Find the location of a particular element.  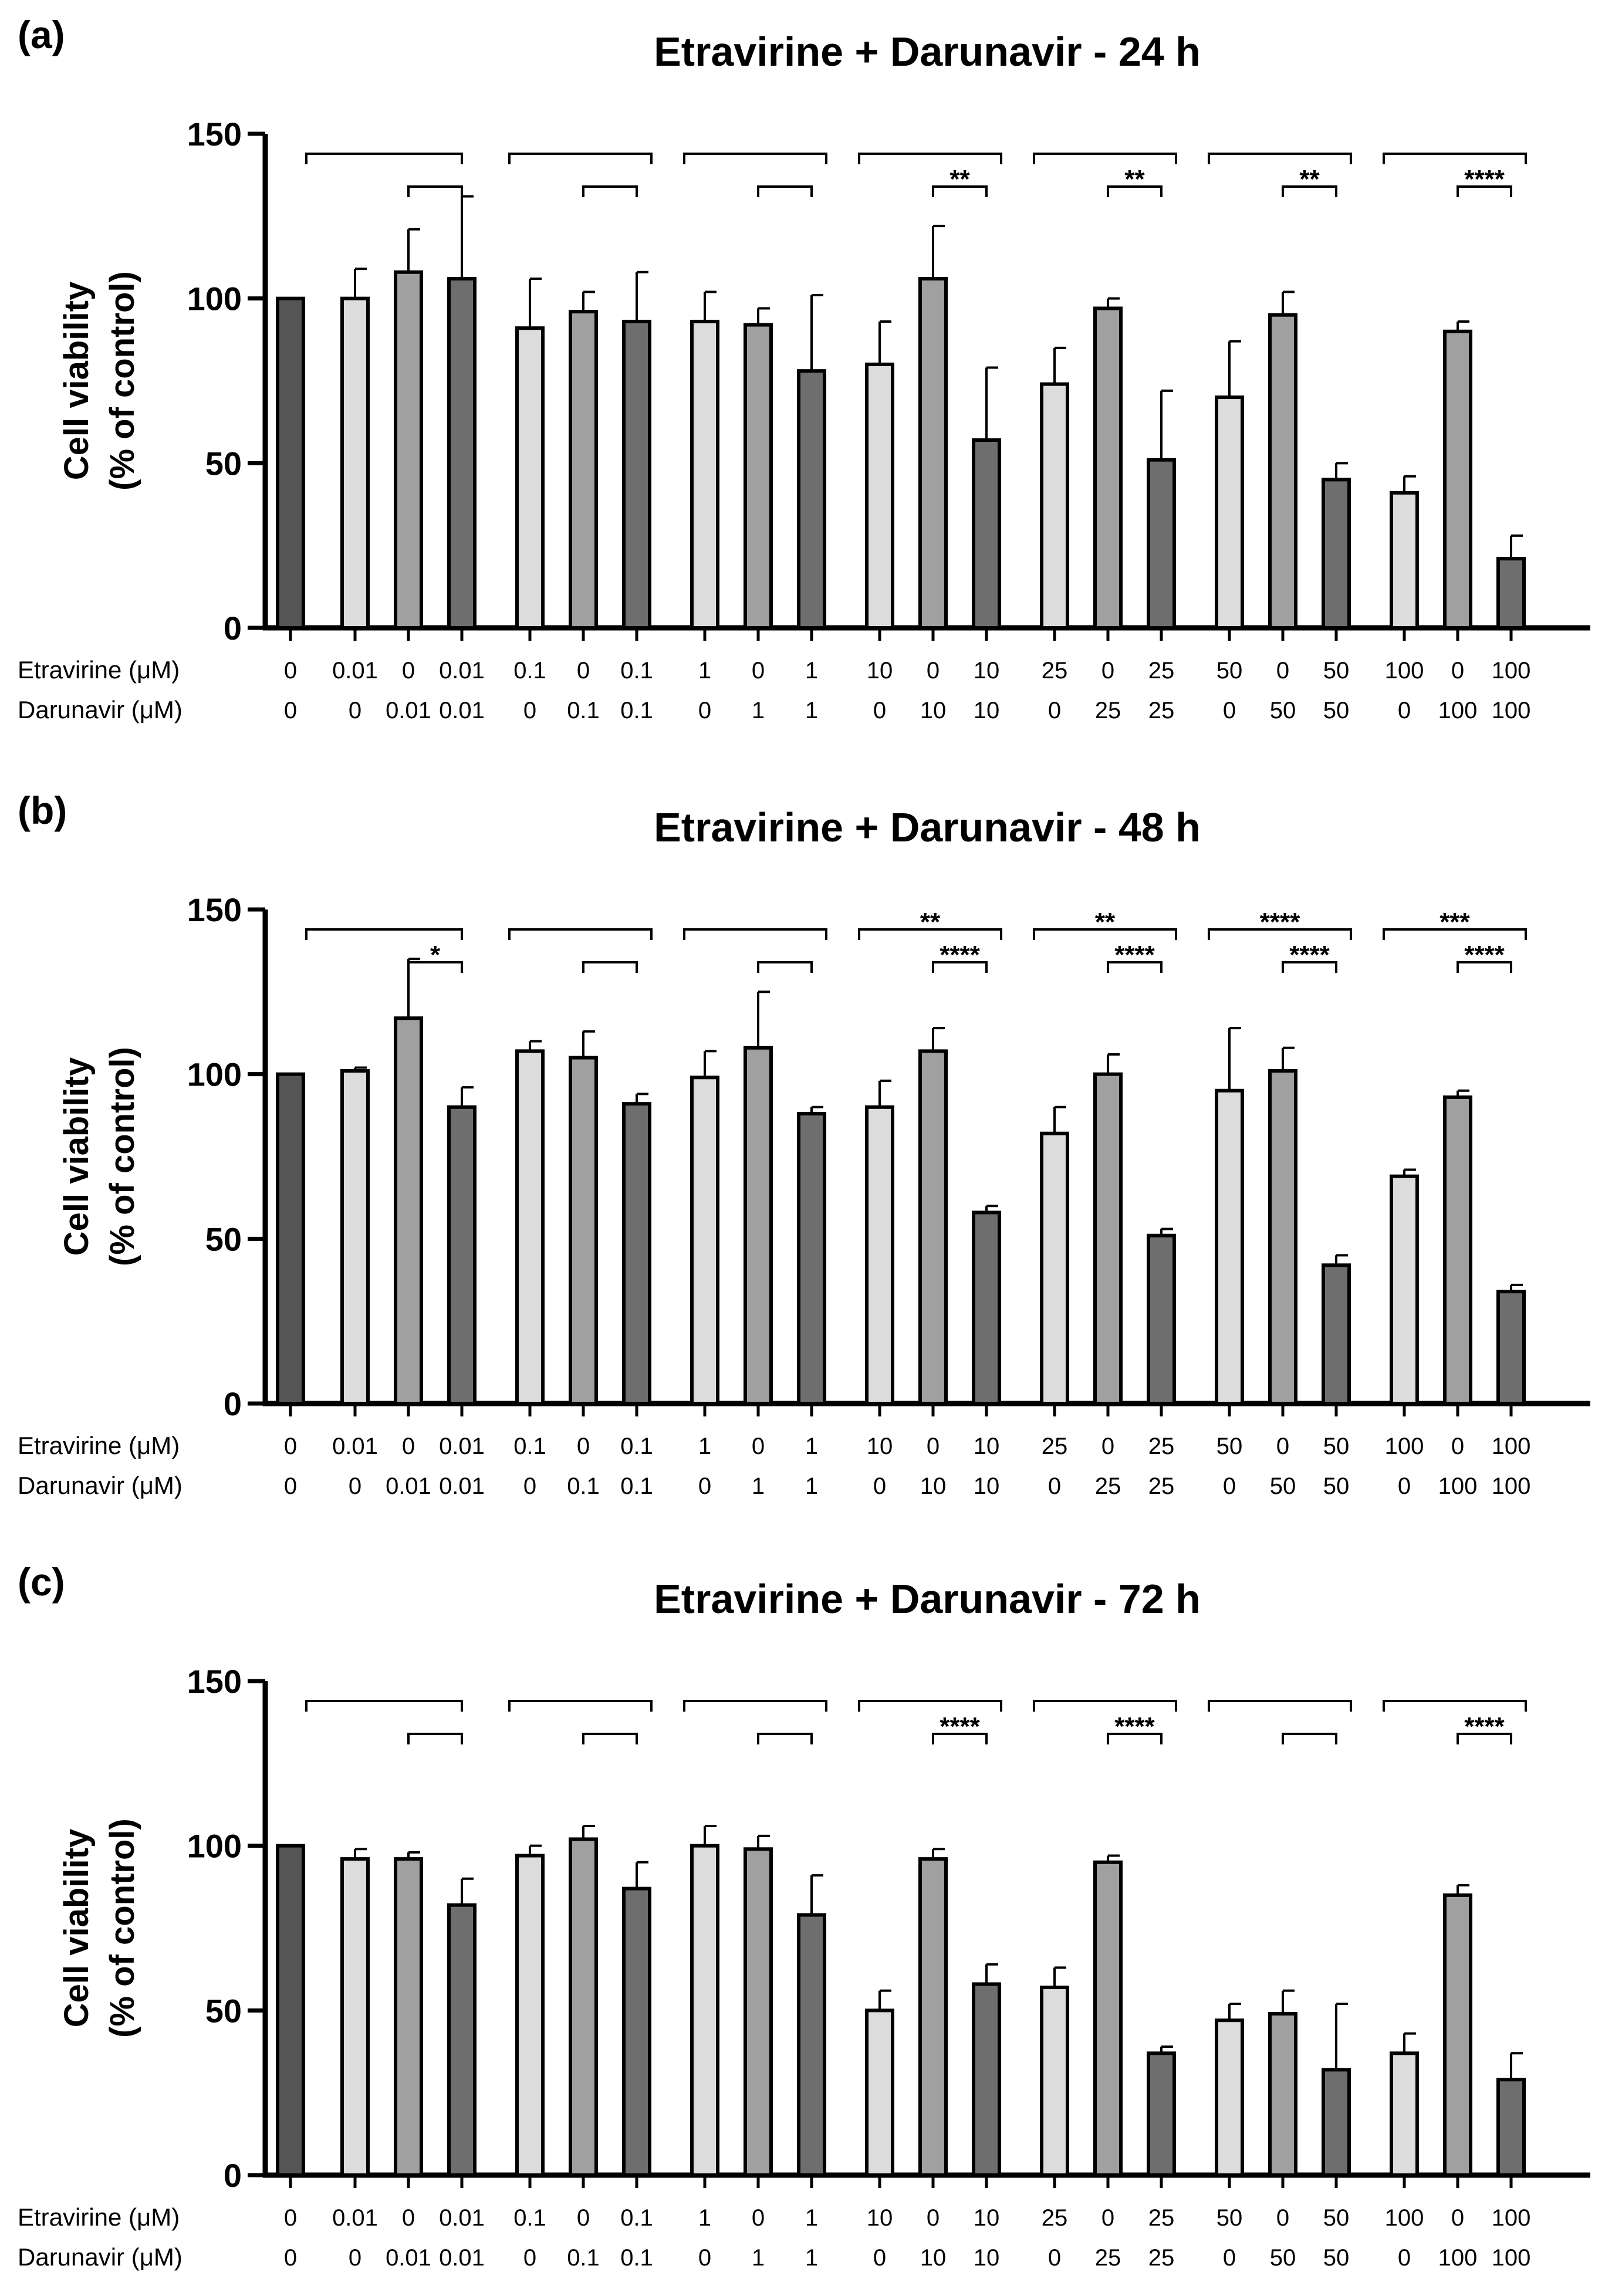

significance-label: ** is located at coordinates (1134, 179).